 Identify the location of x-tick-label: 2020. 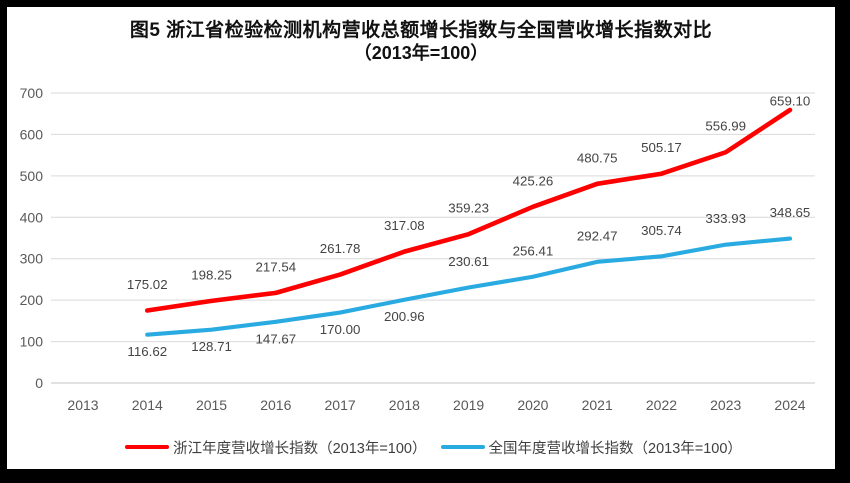
(532, 405).